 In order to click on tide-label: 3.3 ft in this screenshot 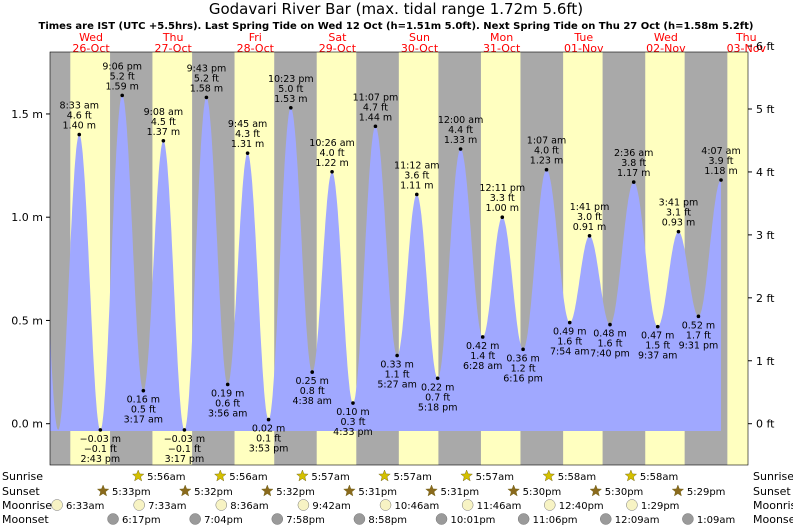, I will do `click(502, 198)`.